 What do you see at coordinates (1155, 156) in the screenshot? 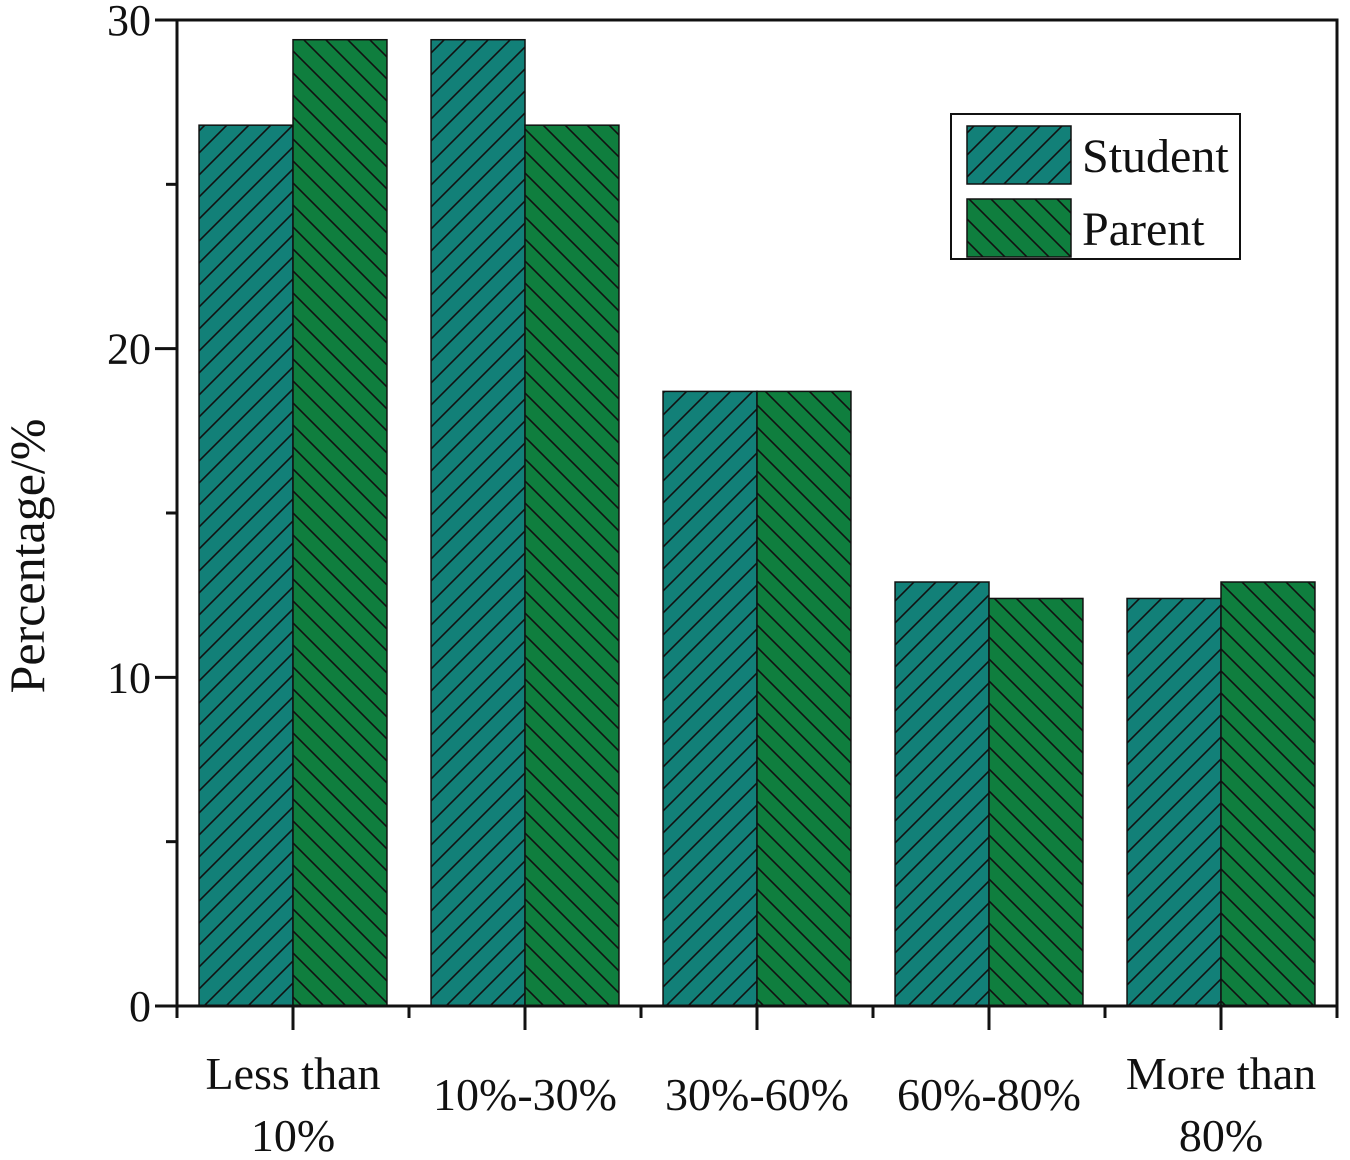
I see `legend-label: Student` at bounding box center [1155, 156].